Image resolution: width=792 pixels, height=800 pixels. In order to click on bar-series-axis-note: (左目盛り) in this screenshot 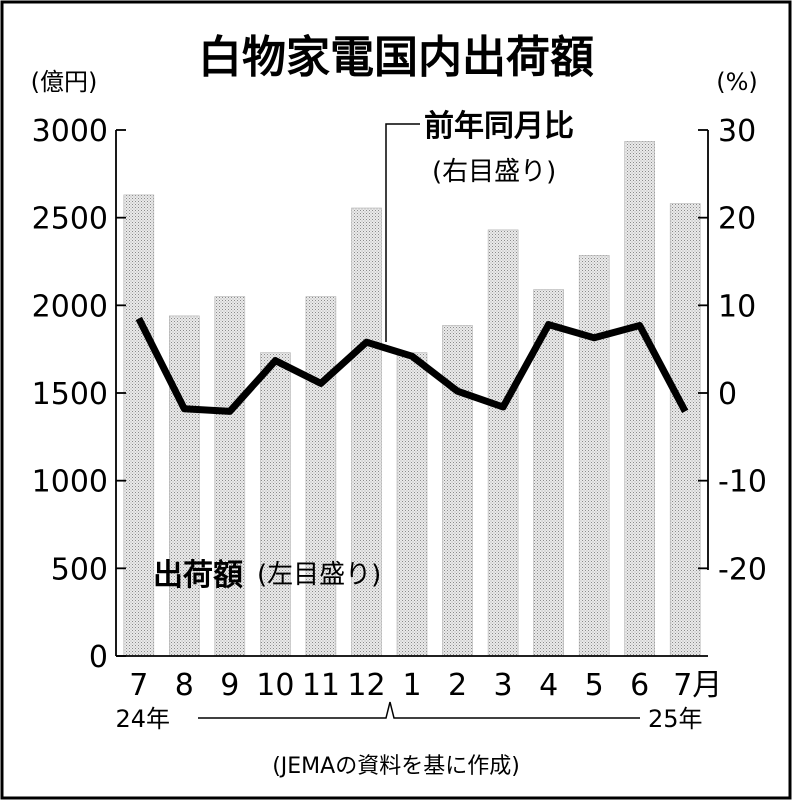, I will do `click(319, 575)`.